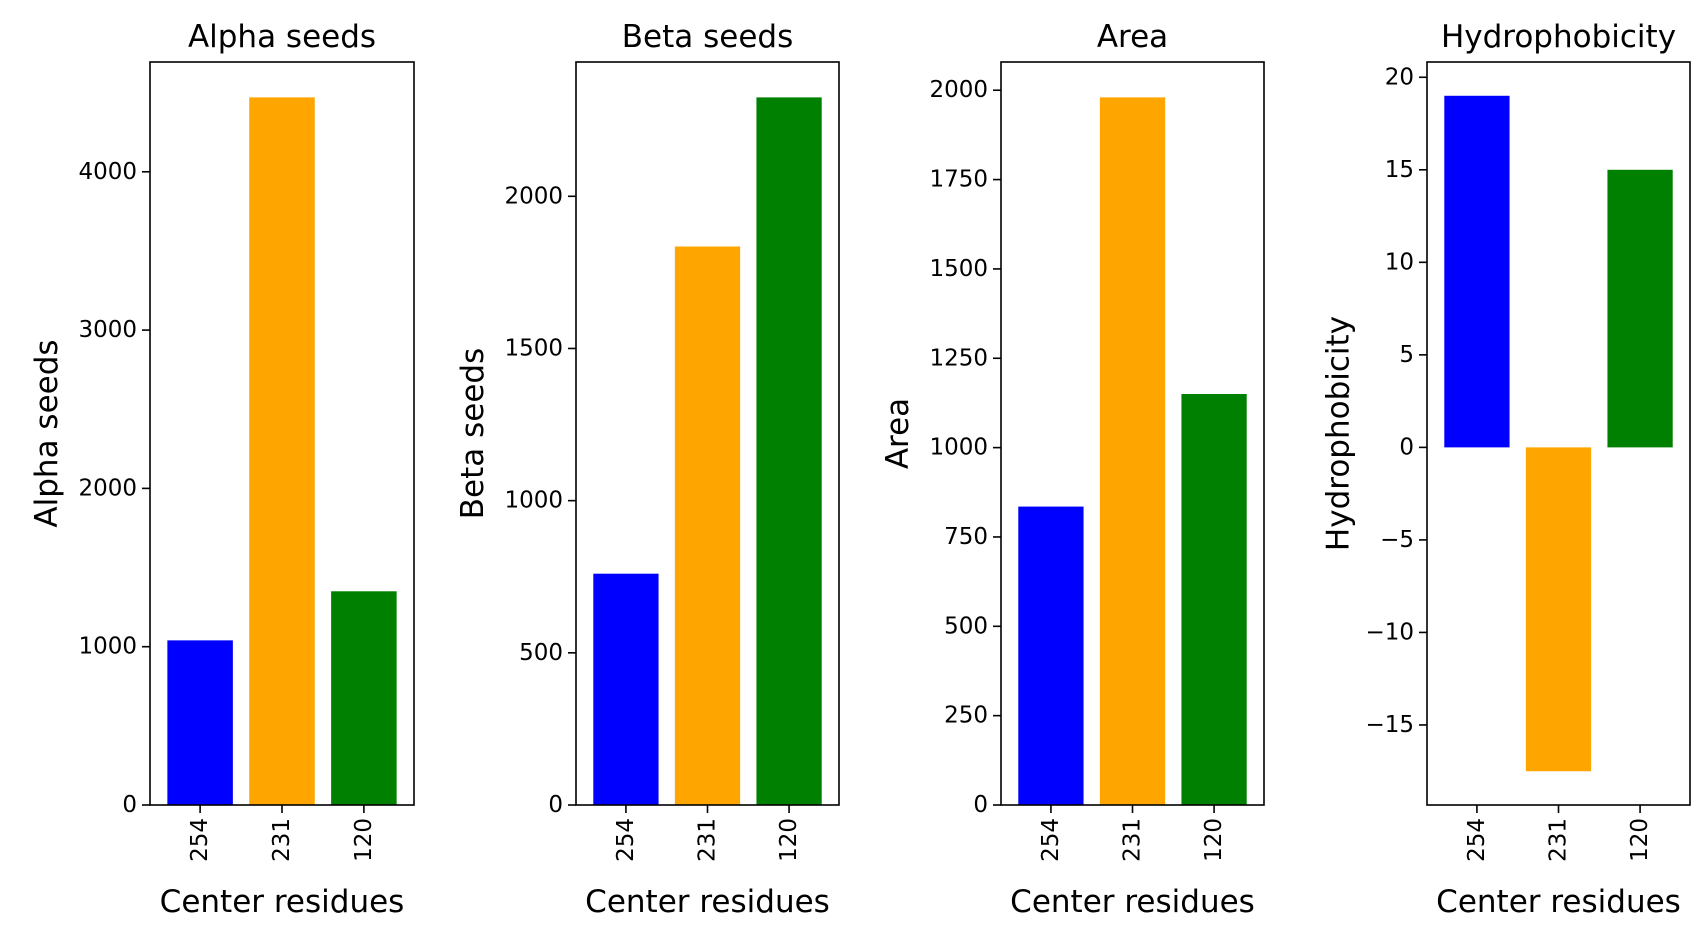 This screenshot has width=1706, height=937. I want to click on panel-title: Beta seeds, so click(707, 37).